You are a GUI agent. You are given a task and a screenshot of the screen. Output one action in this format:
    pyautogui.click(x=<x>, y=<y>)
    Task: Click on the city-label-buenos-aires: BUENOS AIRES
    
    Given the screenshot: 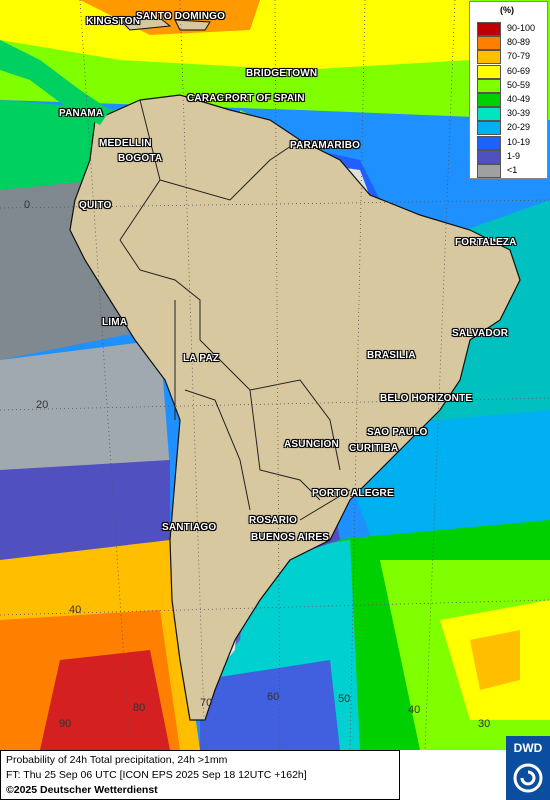 What is the action you would take?
    pyautogui.click(x=290, y=537)
    